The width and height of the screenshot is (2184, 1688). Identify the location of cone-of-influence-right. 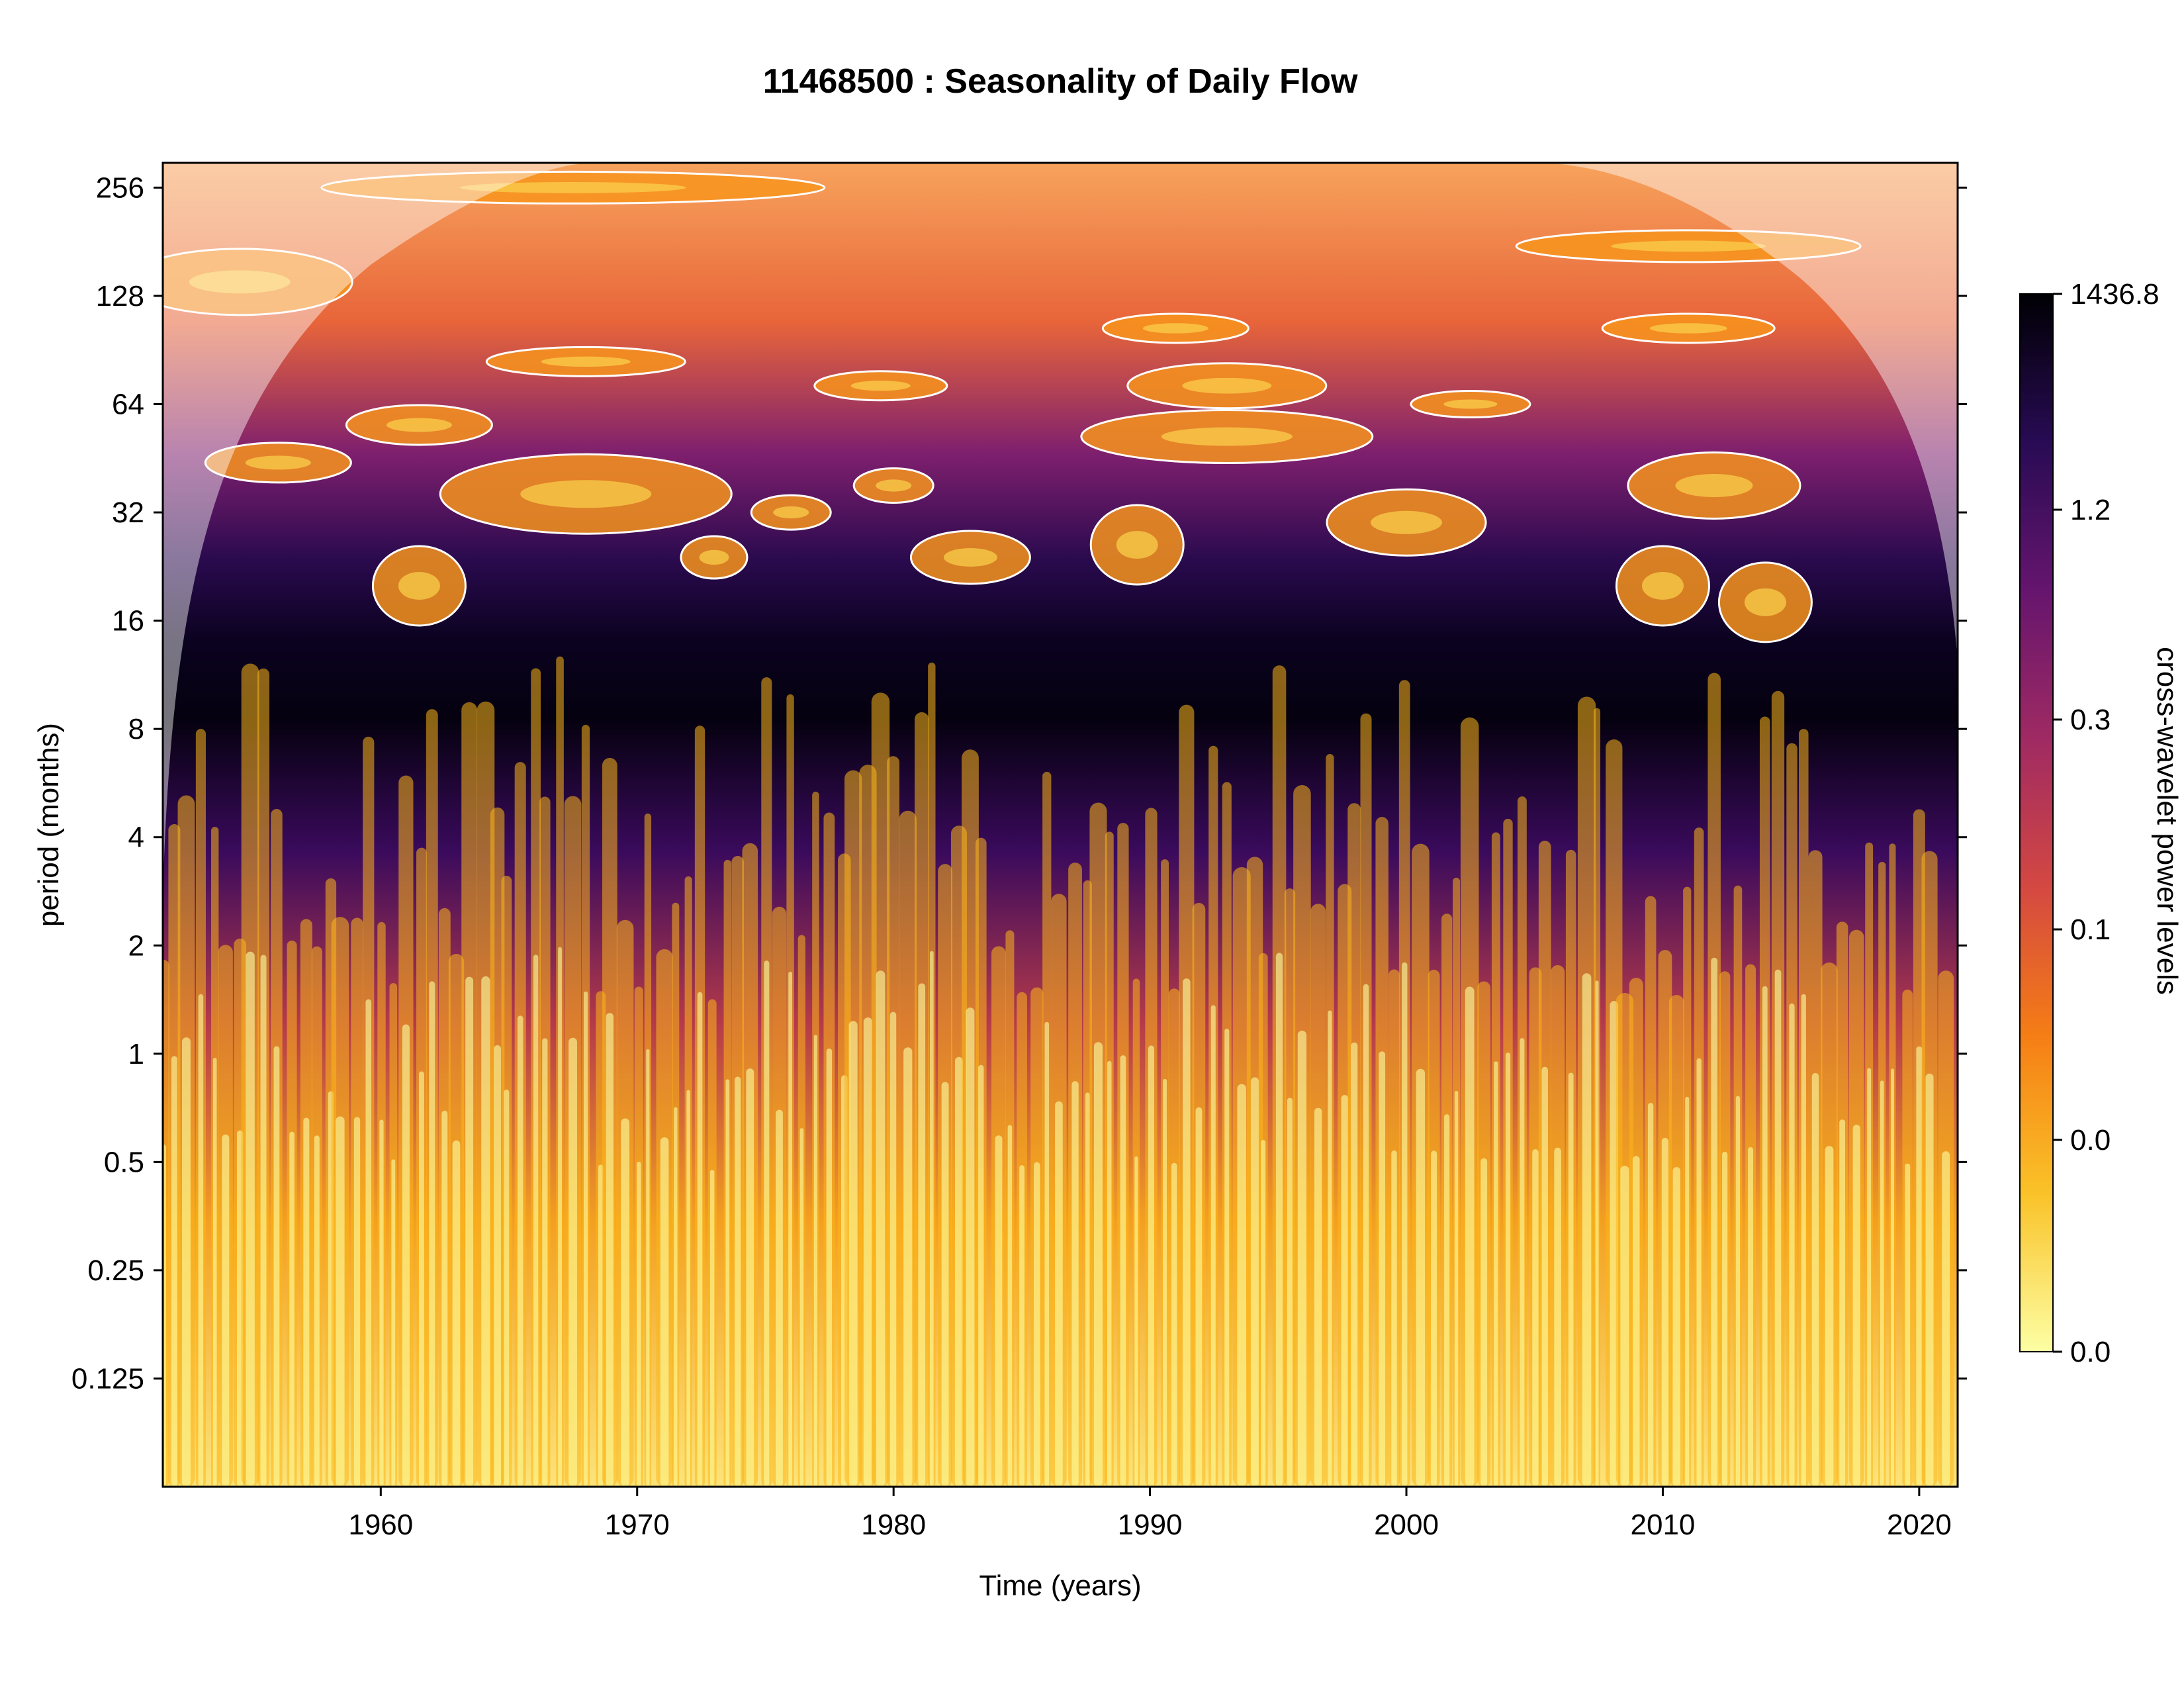
(1746, 412).